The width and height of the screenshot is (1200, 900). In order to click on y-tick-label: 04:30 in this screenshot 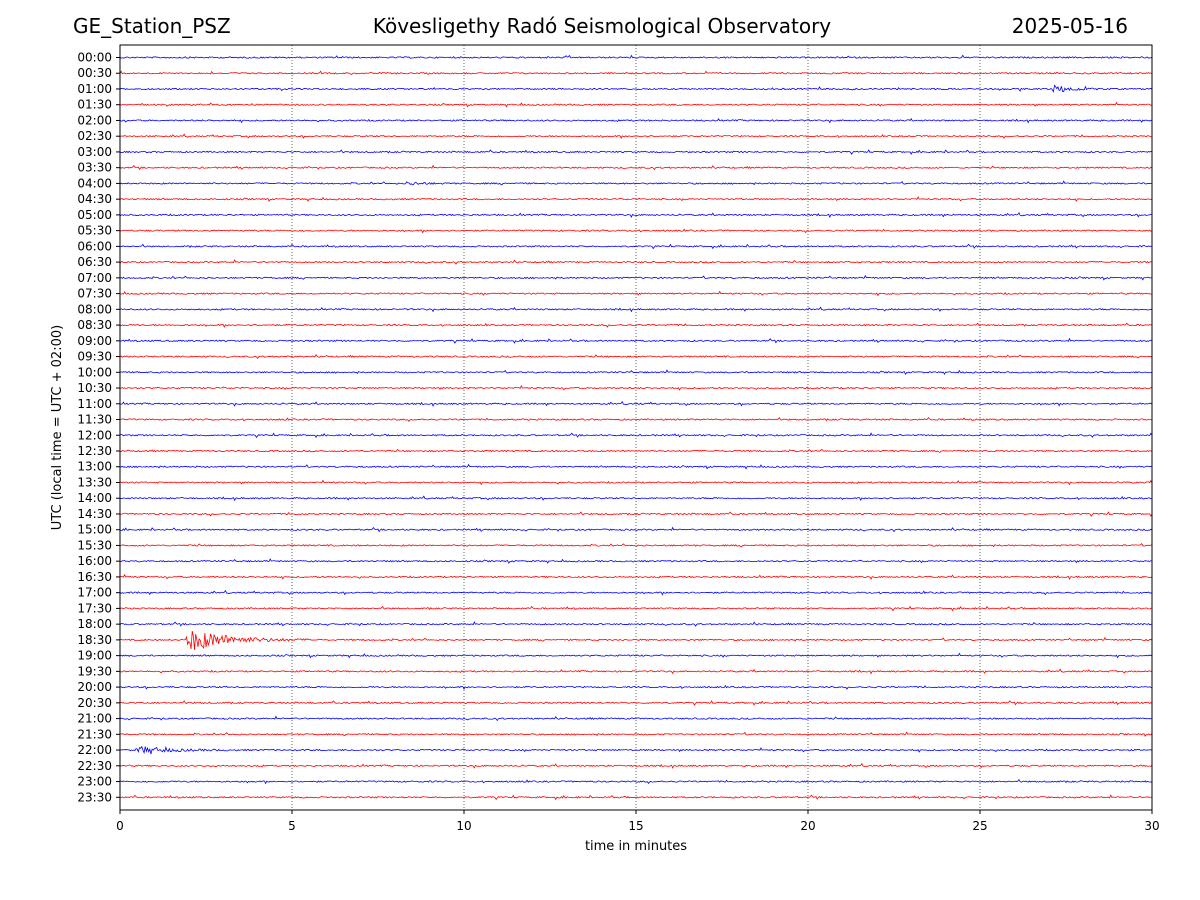, I will do `click(94, 199)`.